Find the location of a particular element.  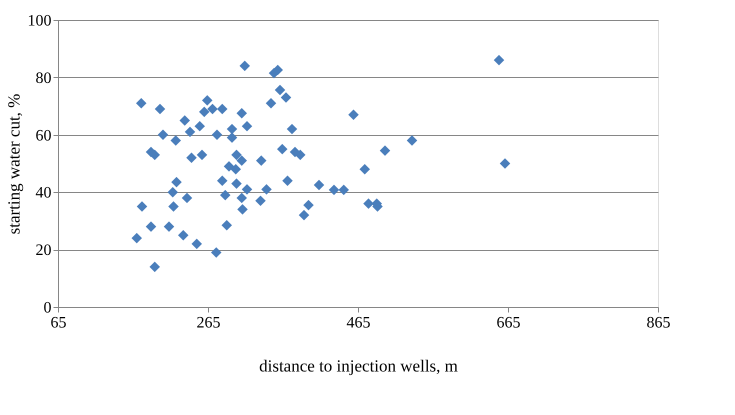

x-axis-title: distance to injection wells, m is located at coordinates (358, 366).